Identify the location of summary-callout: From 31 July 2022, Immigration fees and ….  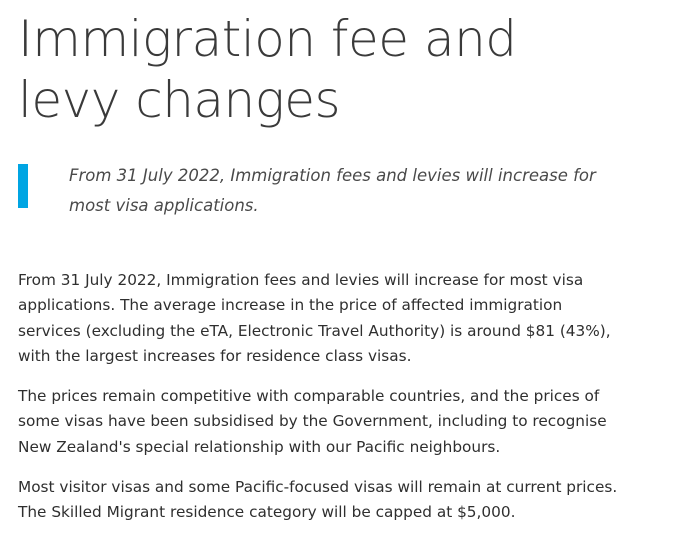
(328, 191).